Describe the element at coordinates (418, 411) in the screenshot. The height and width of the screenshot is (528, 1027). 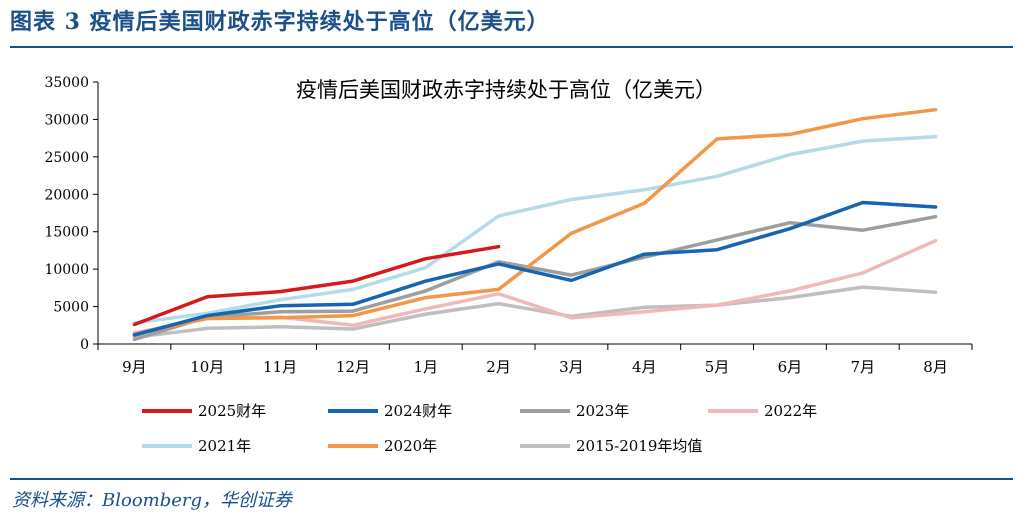
I see `legend-label: 2024财年` at that location.